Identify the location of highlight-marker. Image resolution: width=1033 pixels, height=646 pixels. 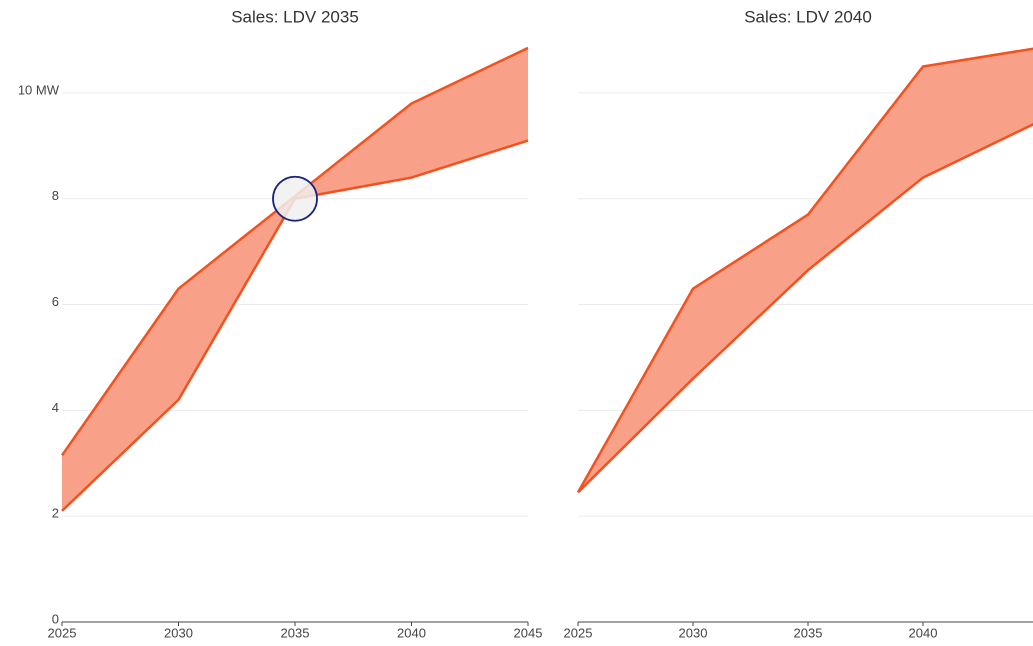
(295, 198).